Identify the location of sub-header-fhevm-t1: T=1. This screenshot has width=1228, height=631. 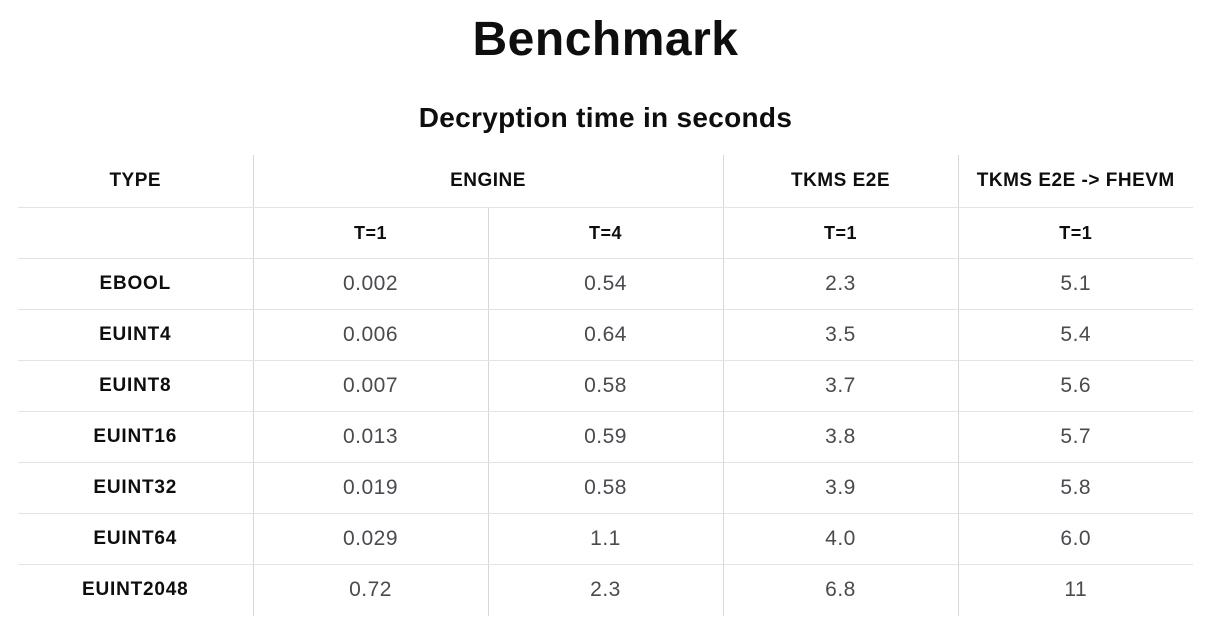
(1075, 233).